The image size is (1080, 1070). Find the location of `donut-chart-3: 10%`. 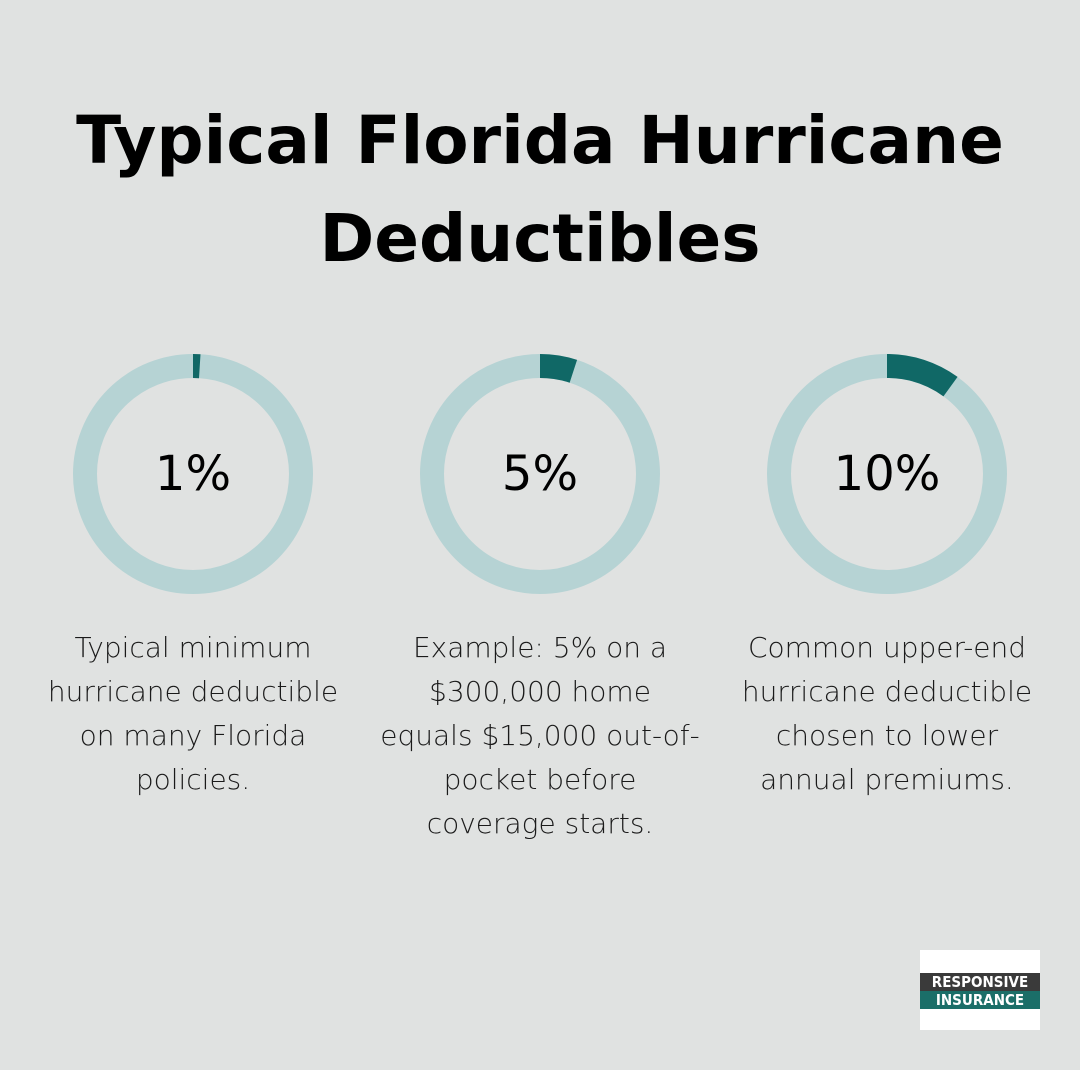

donut-chart-3: 10% is located at coordinates (887, 474).